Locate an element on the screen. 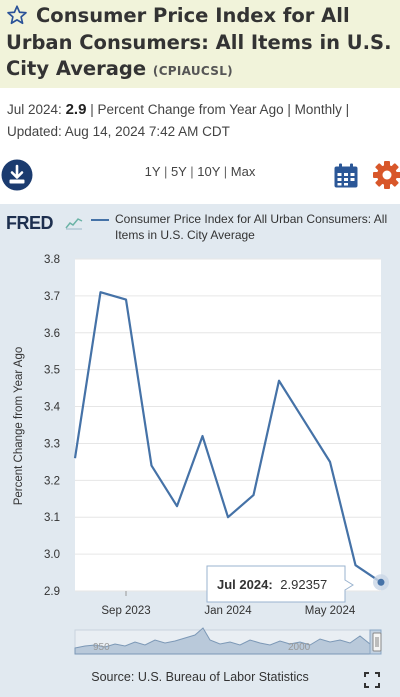 Image resolution: width=400 pixels, height=697 pixels. fullscreen-icon is located at coordinates (372, 680).